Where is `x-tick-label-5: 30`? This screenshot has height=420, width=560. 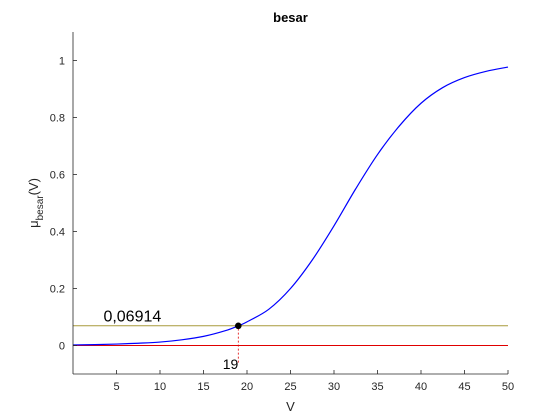
x-tick-label-5: 30 is located at coordinates (334, 387).